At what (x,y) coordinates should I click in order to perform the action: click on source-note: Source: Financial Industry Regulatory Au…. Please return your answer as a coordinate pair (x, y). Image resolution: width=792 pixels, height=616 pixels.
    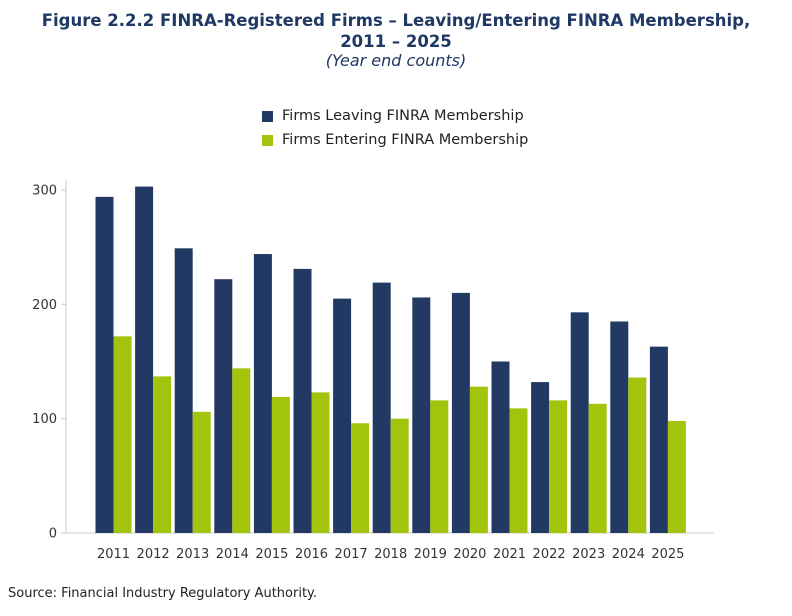
    Looking at the image, I should click on (163, 593).